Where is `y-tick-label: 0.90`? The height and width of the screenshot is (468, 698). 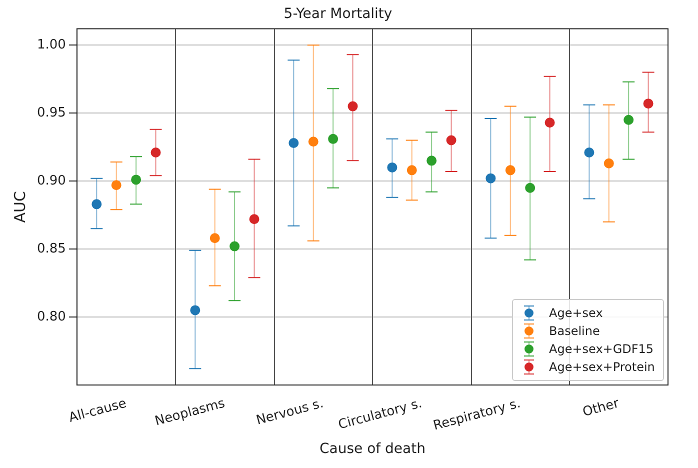 y-tick-label: 0.90 is located at coordinates (51, 180).